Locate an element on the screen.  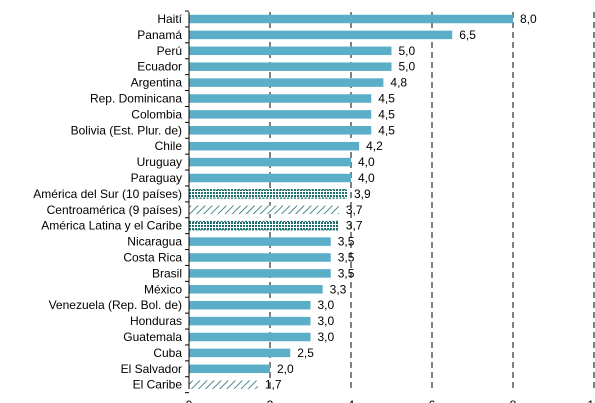
category-label-20: Guatemala is located at coordinates (152, 337).